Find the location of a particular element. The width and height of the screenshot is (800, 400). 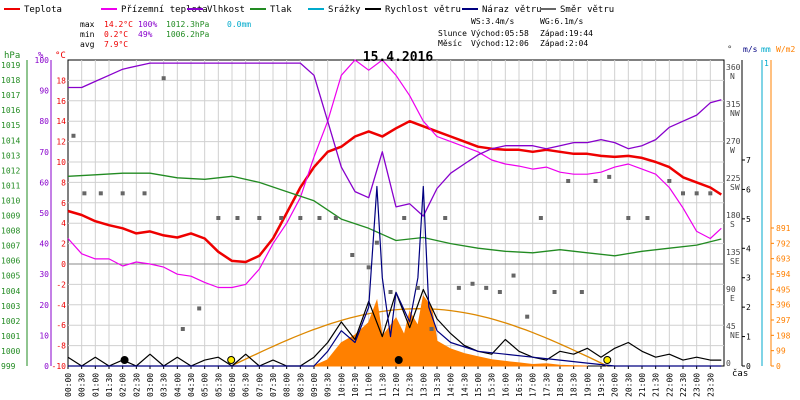

humidity-tick-label: 90 is located at coordinates (44, 91).